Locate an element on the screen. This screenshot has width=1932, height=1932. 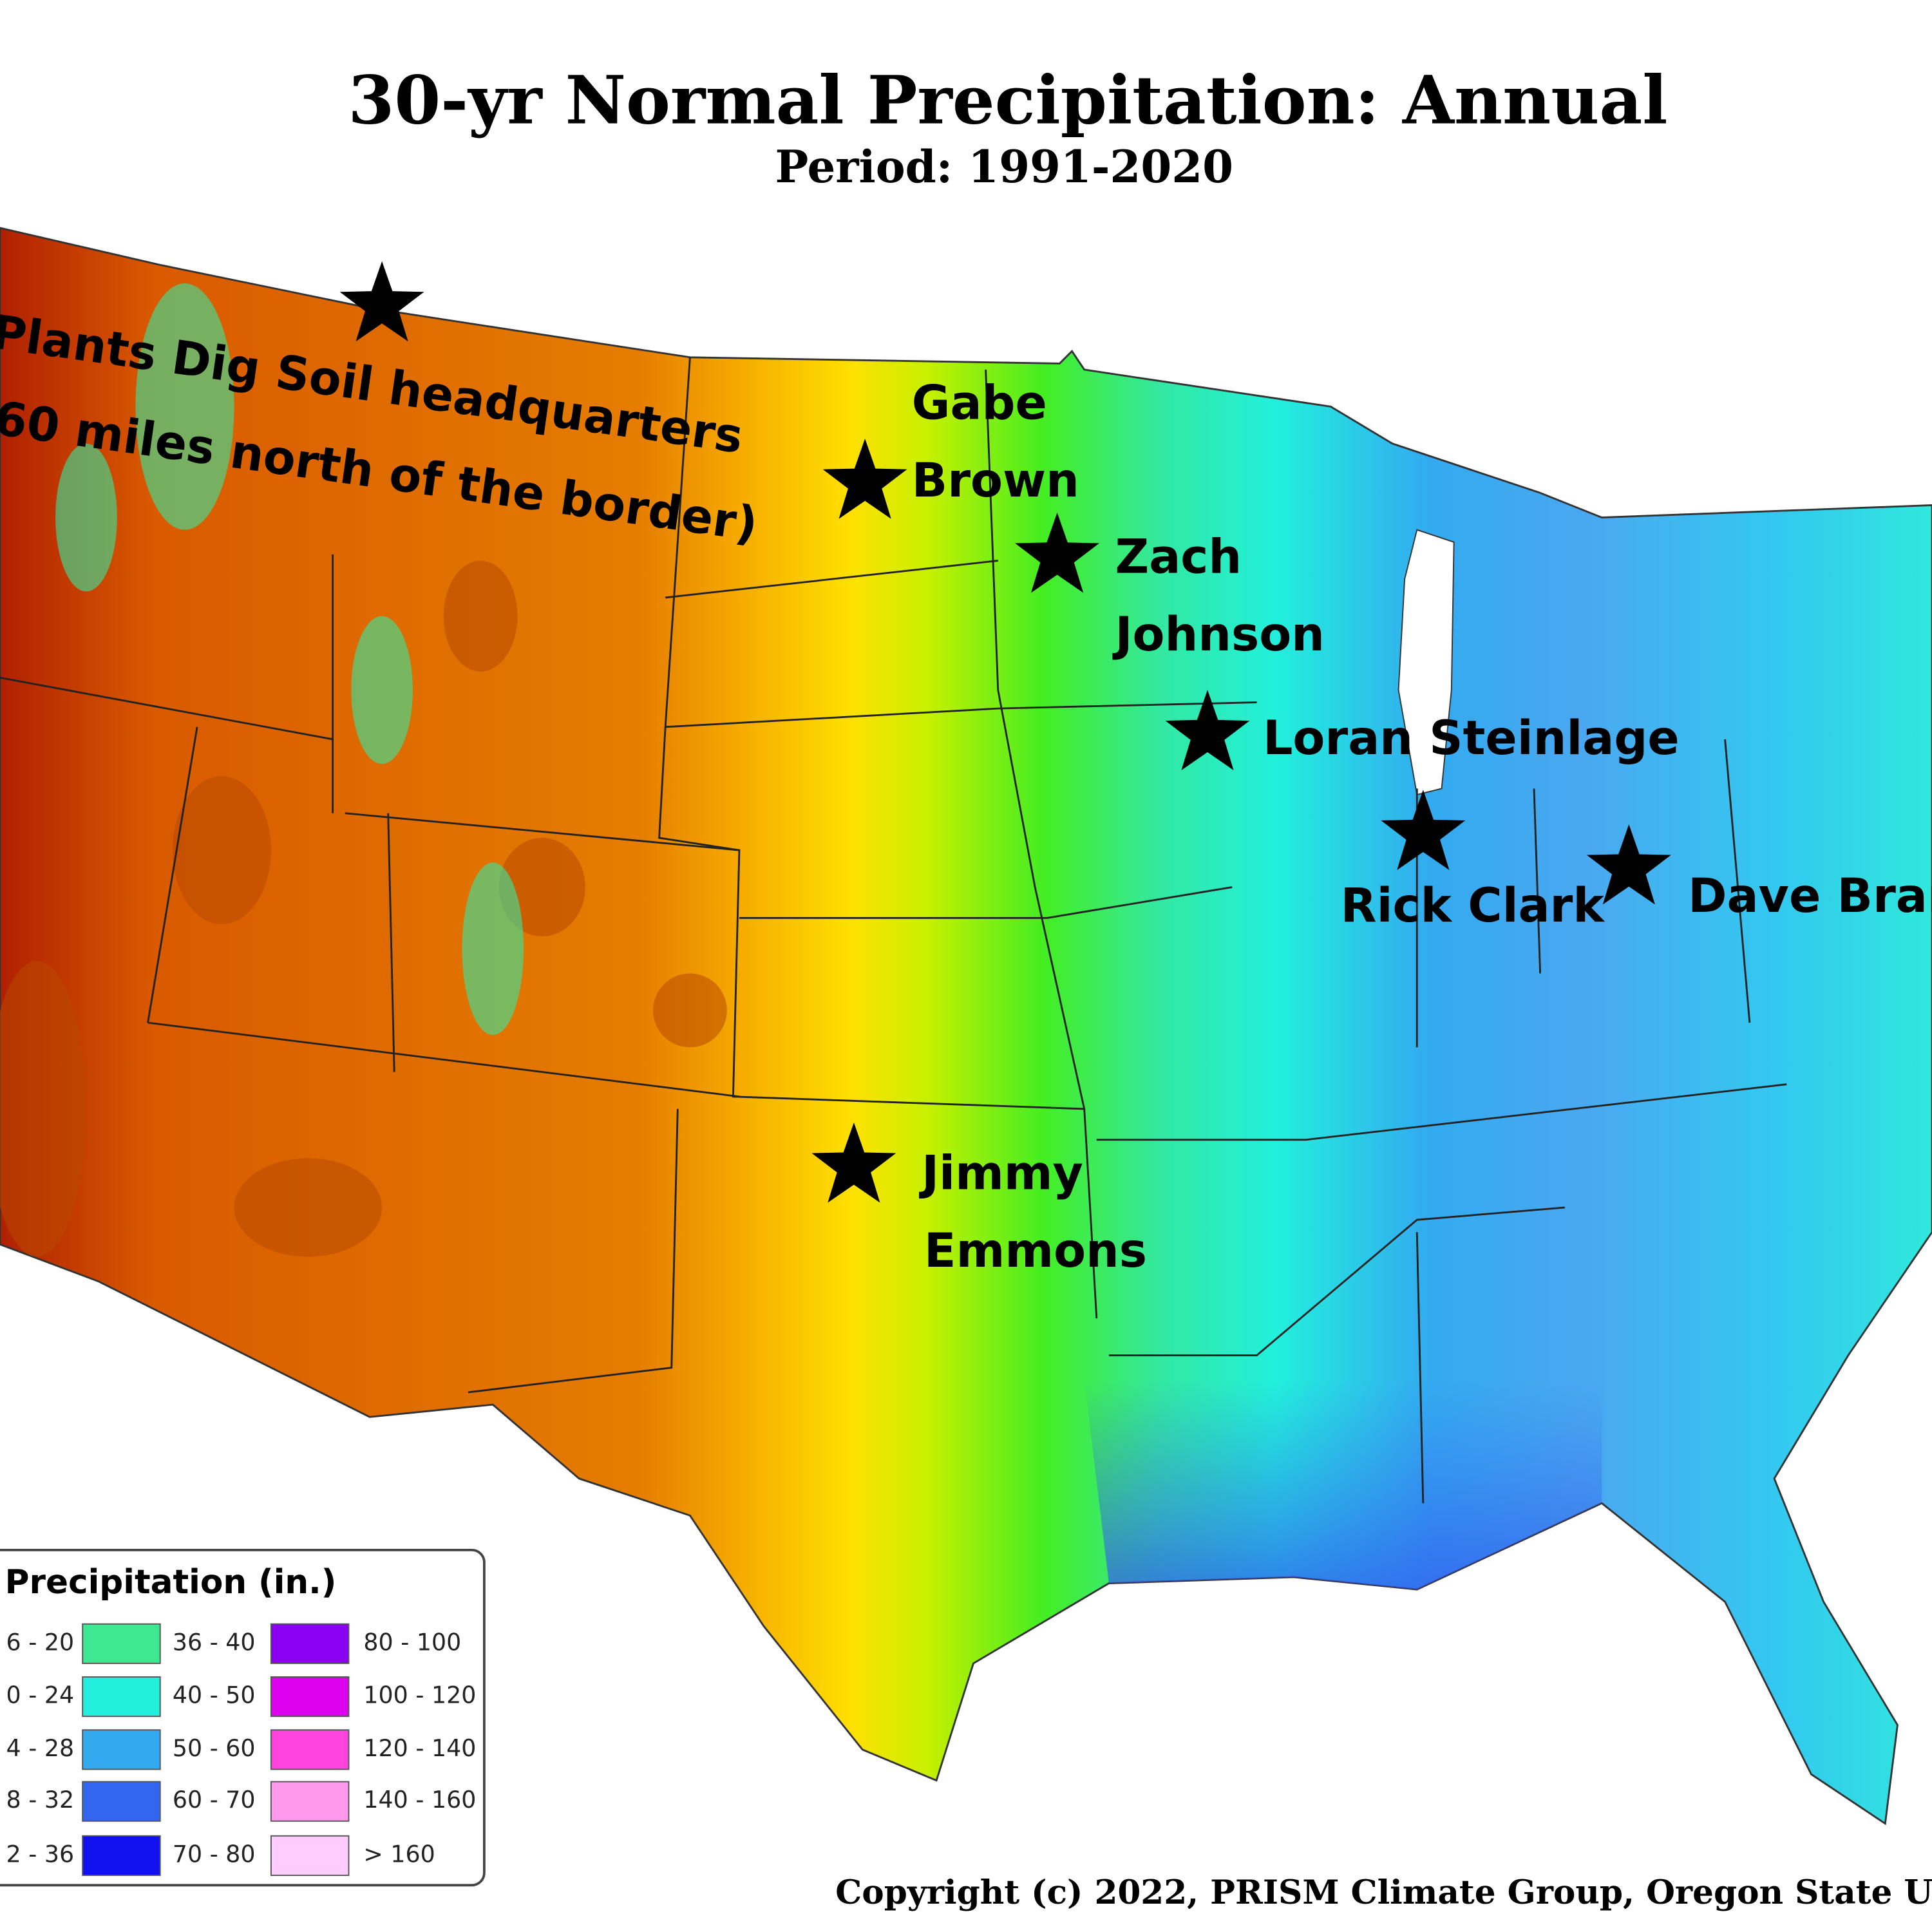
legend-label: 100 - 120 is located at coordinates (419, 1695).